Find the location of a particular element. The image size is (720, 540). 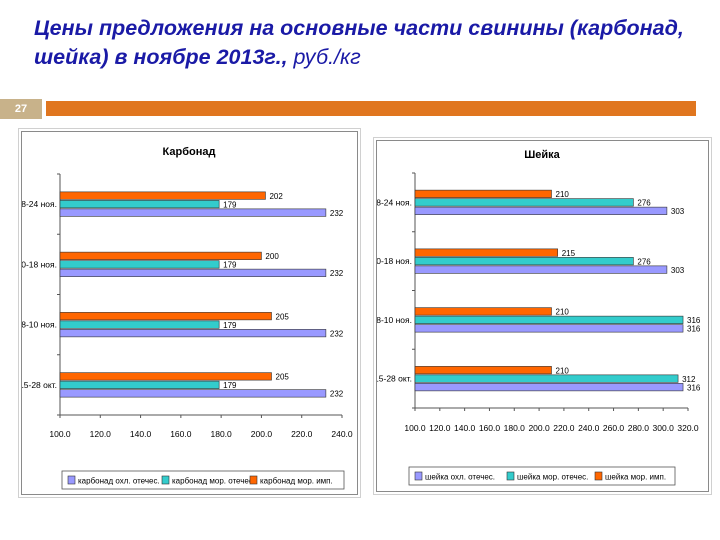

chart-title: Шейка is located at coordinates (542, 155).